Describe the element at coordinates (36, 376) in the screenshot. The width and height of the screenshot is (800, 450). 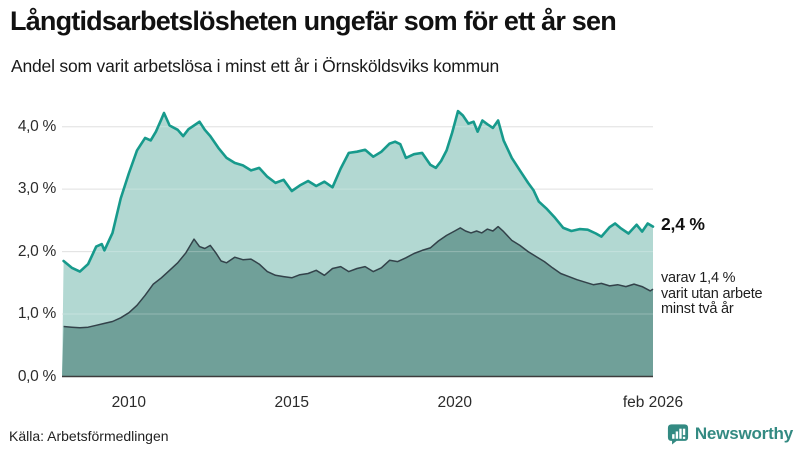
I see `y-tick-label: 0,0 %` at that location.